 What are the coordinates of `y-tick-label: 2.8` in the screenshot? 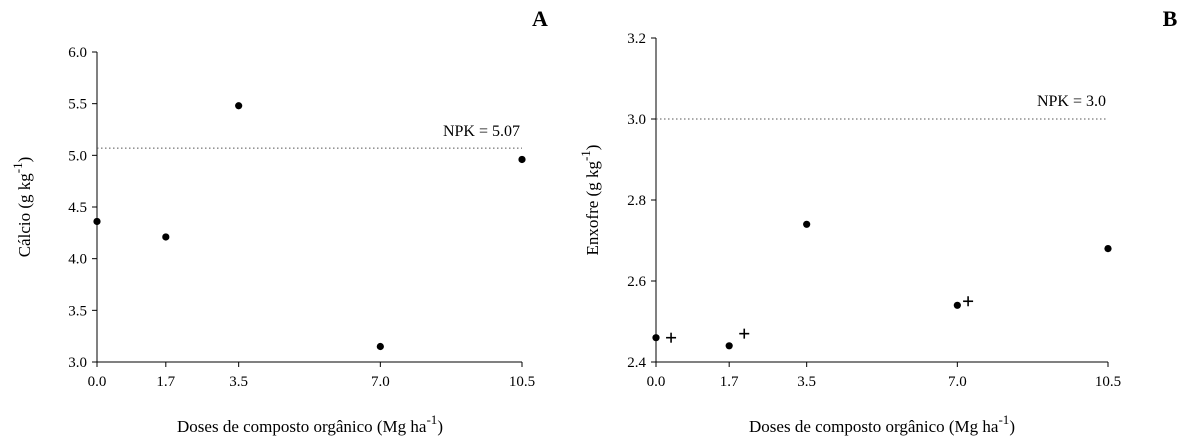 It's located at (636, 201).